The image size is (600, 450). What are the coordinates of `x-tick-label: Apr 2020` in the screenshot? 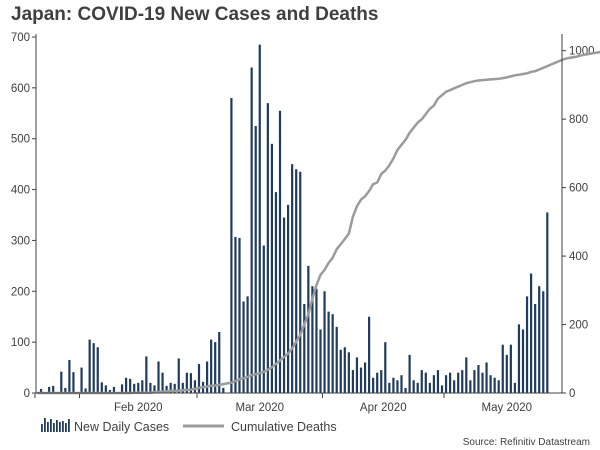 It's located at (383, 408).